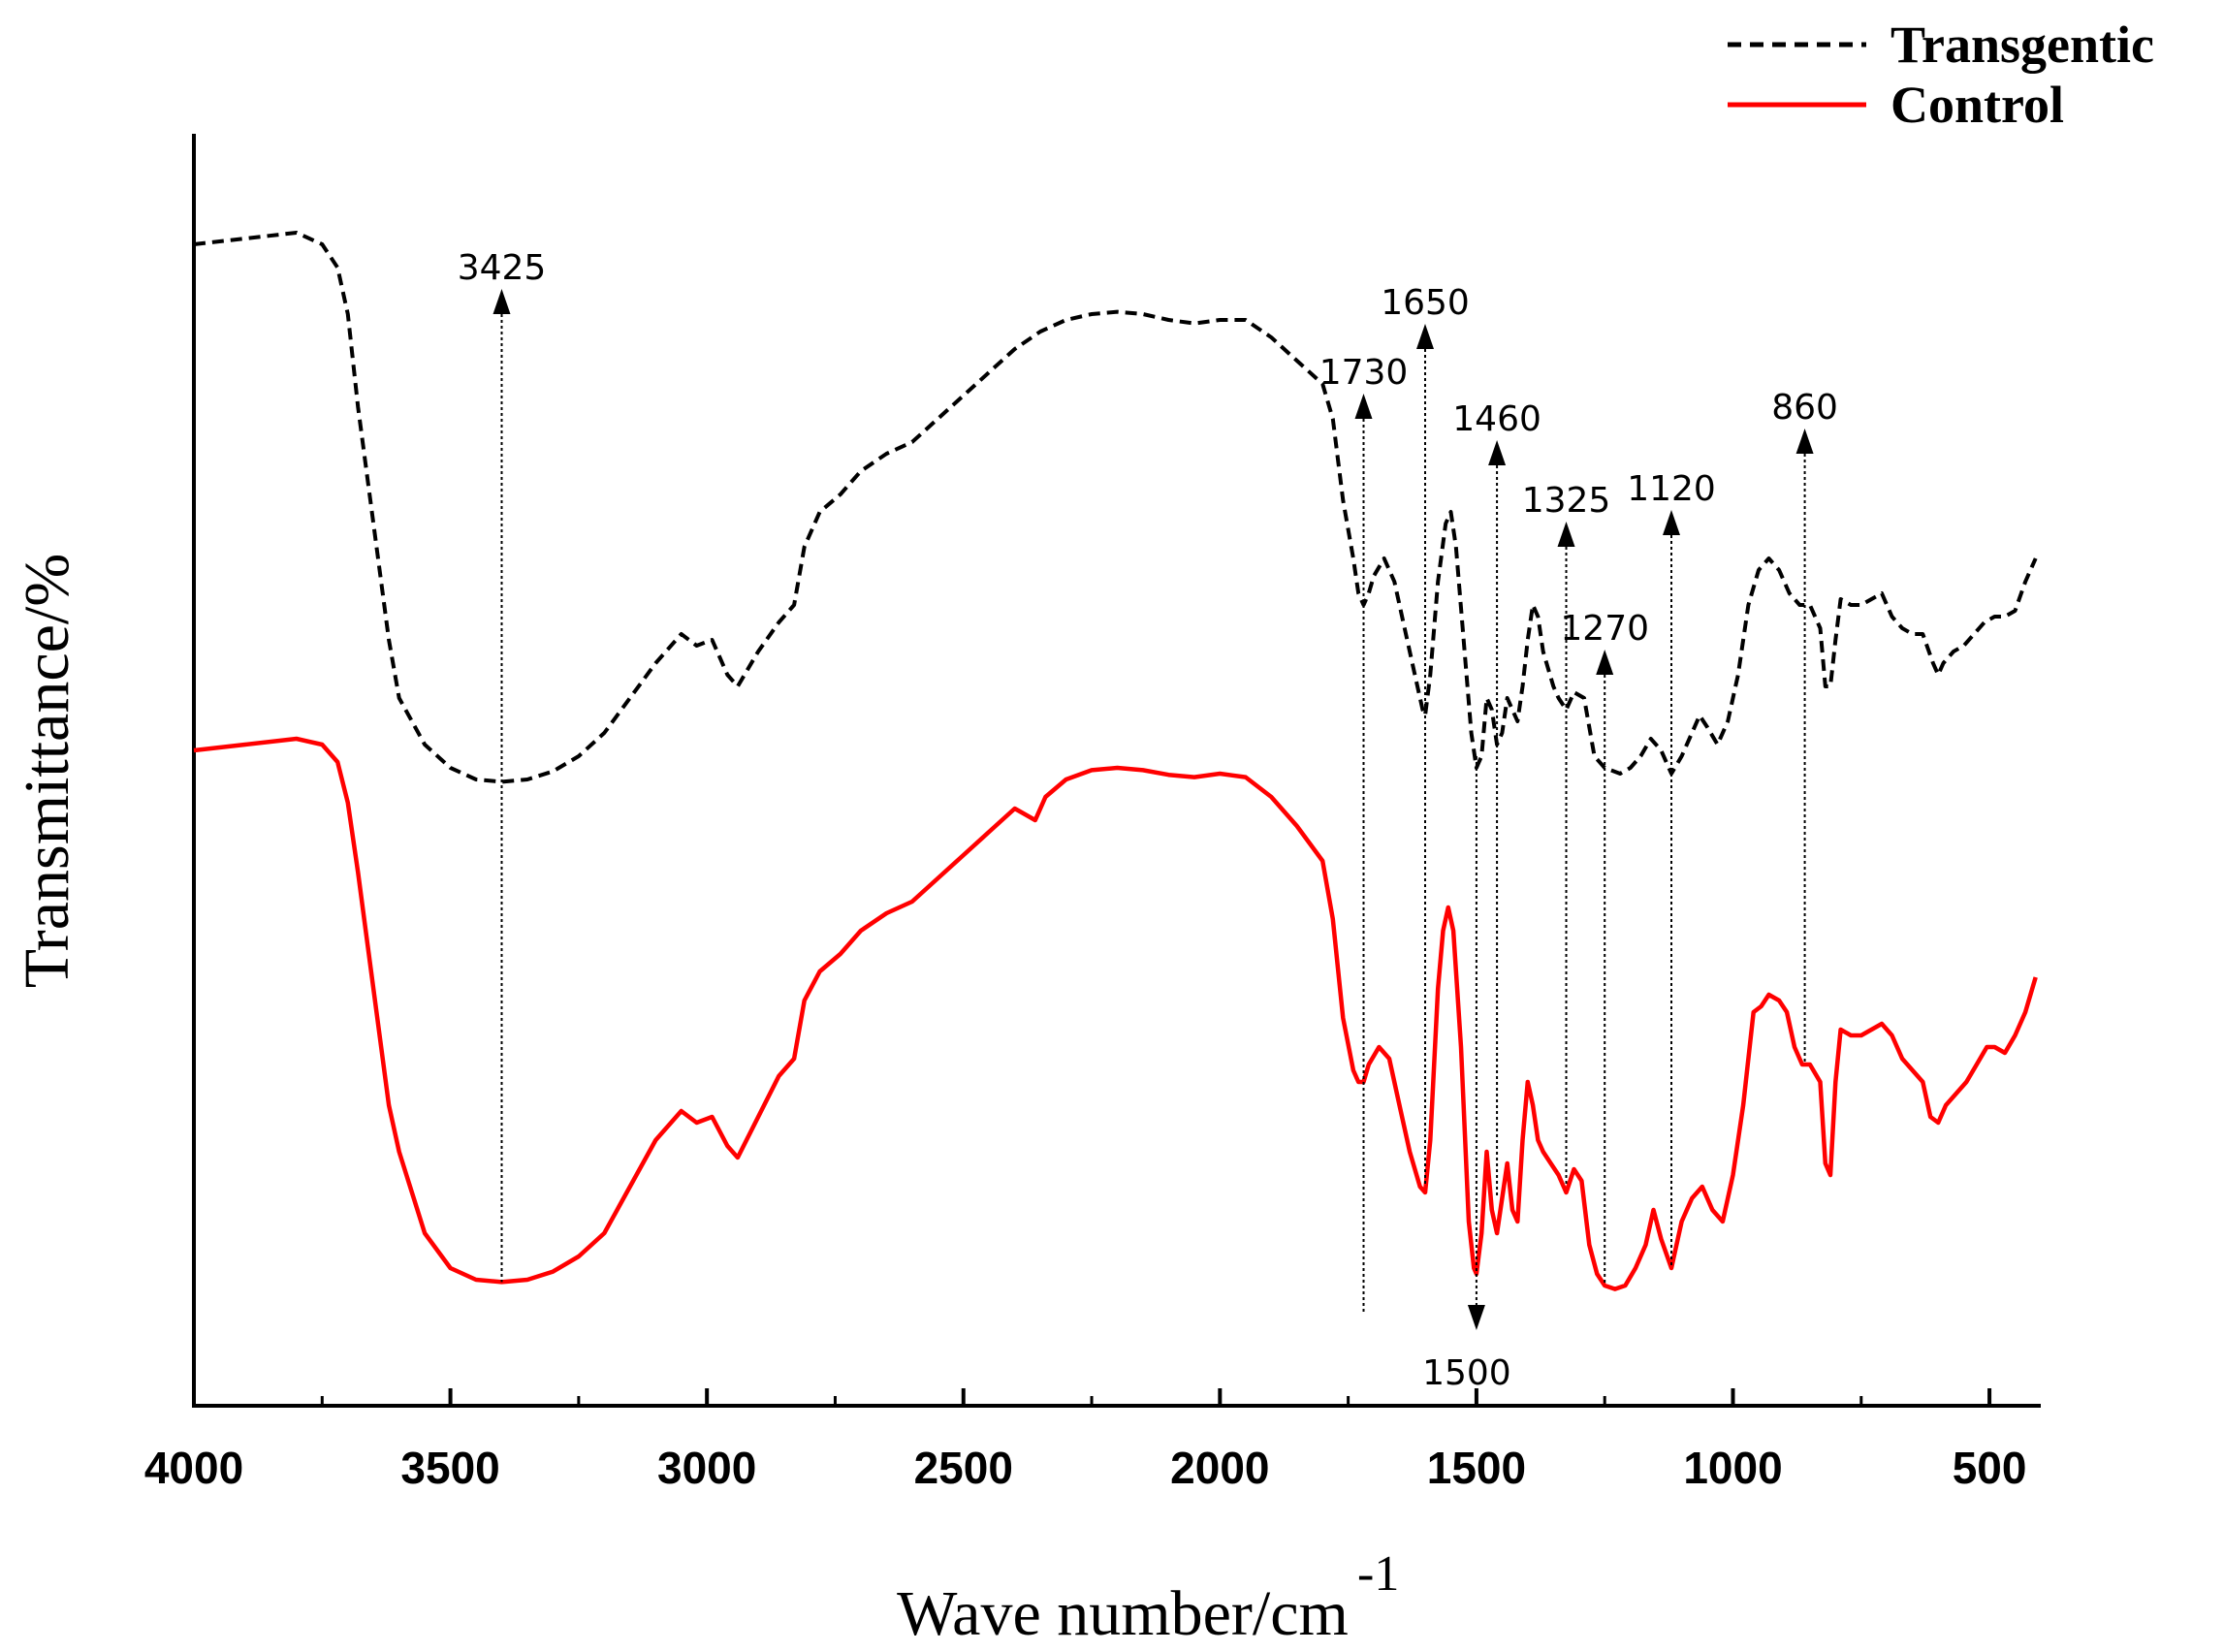 This screenshot has width=2224, height=1652. Describe the element at coordinates (963, 1468) in the screenshot. I see `x-tick-label-2500: 2500` at that location.